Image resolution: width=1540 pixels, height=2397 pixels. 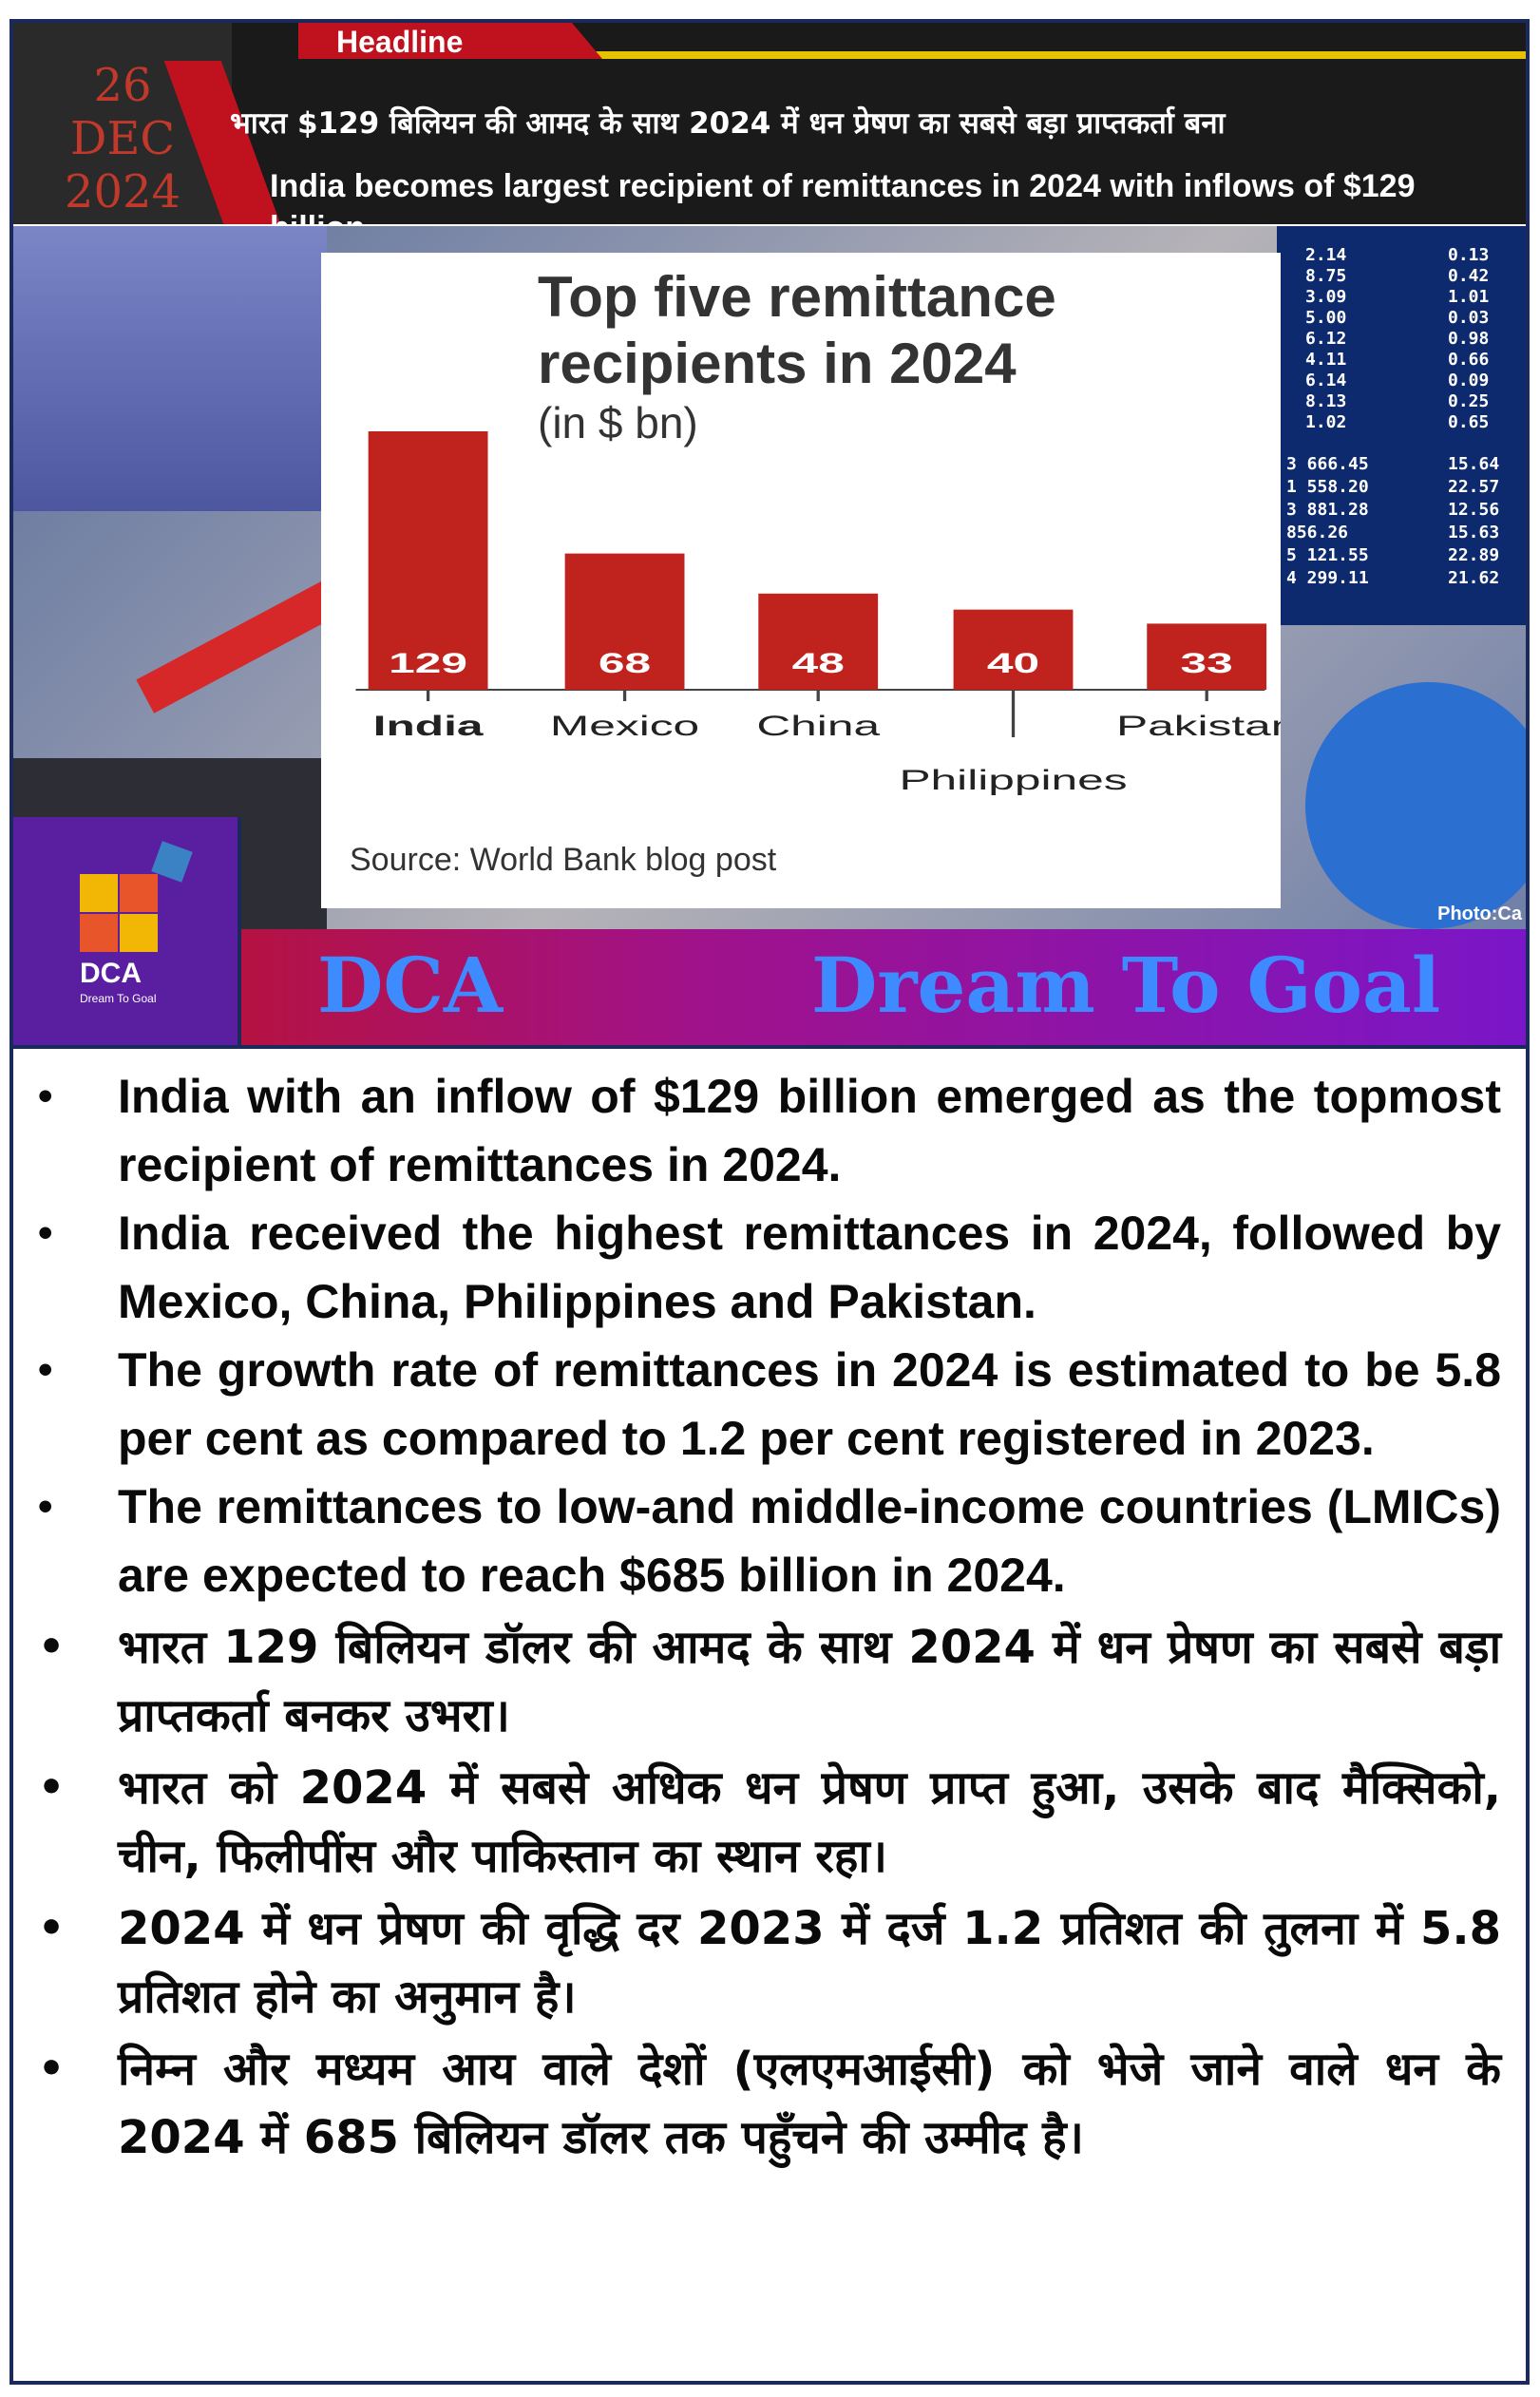 I want to click on ticker-value: 0.66, so click(x=1469, y=360).